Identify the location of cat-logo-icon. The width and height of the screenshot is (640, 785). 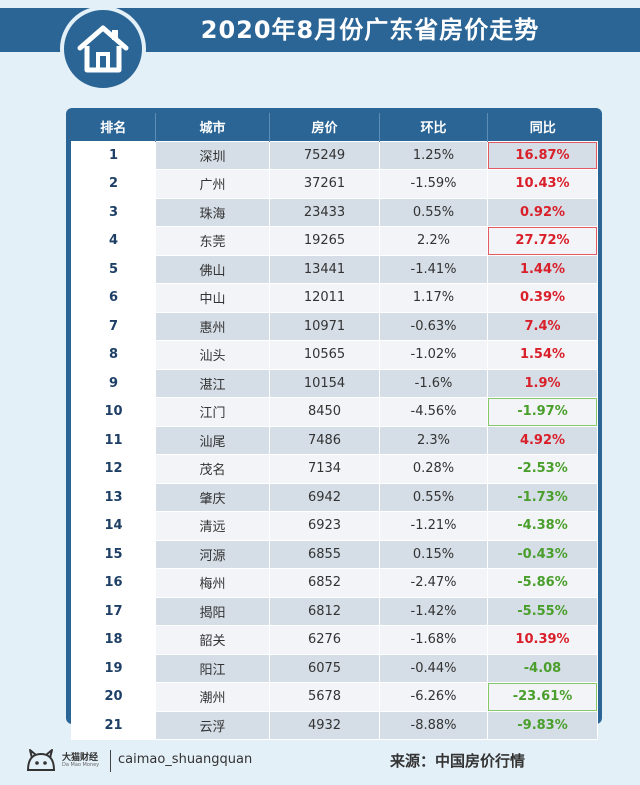
(41, 760).